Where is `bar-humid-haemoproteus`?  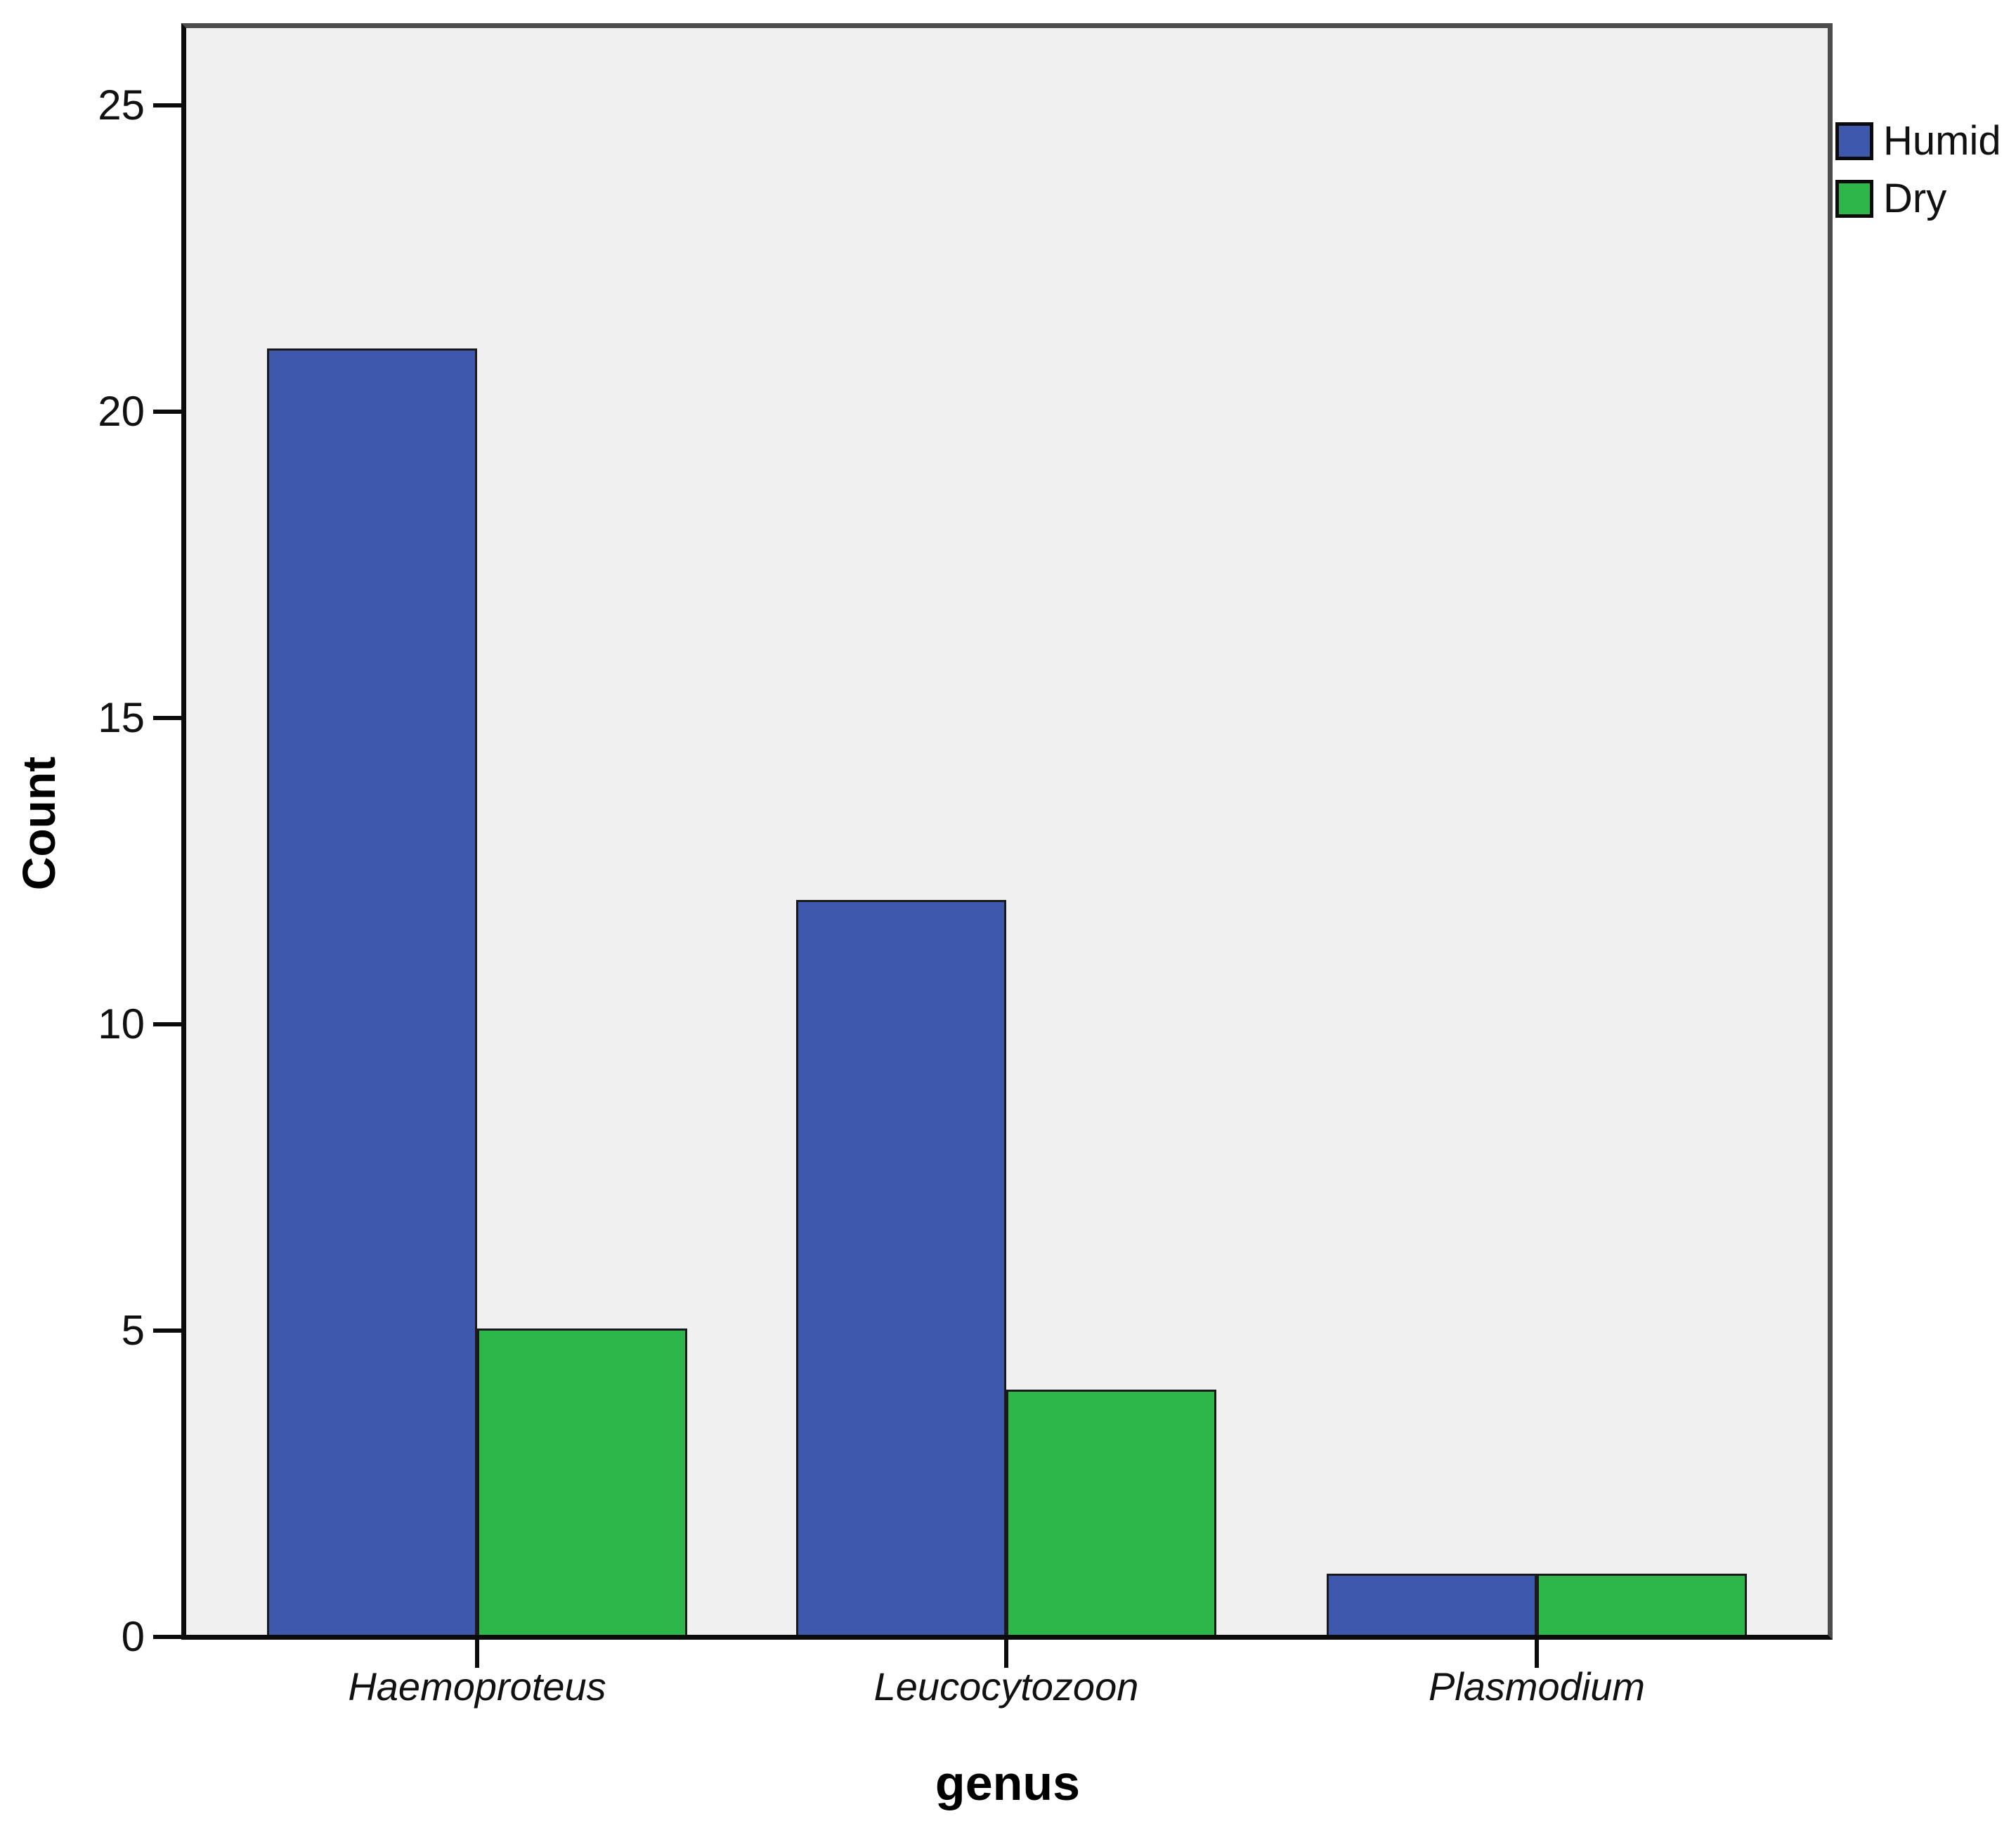
bar-humid-haemoproteus is located at coordinates (372, 991).